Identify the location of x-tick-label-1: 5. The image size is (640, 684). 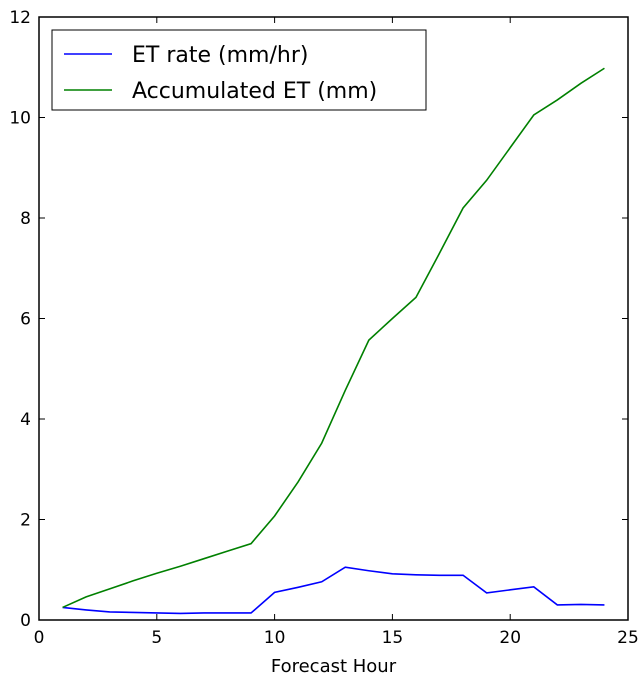
(156, 638).